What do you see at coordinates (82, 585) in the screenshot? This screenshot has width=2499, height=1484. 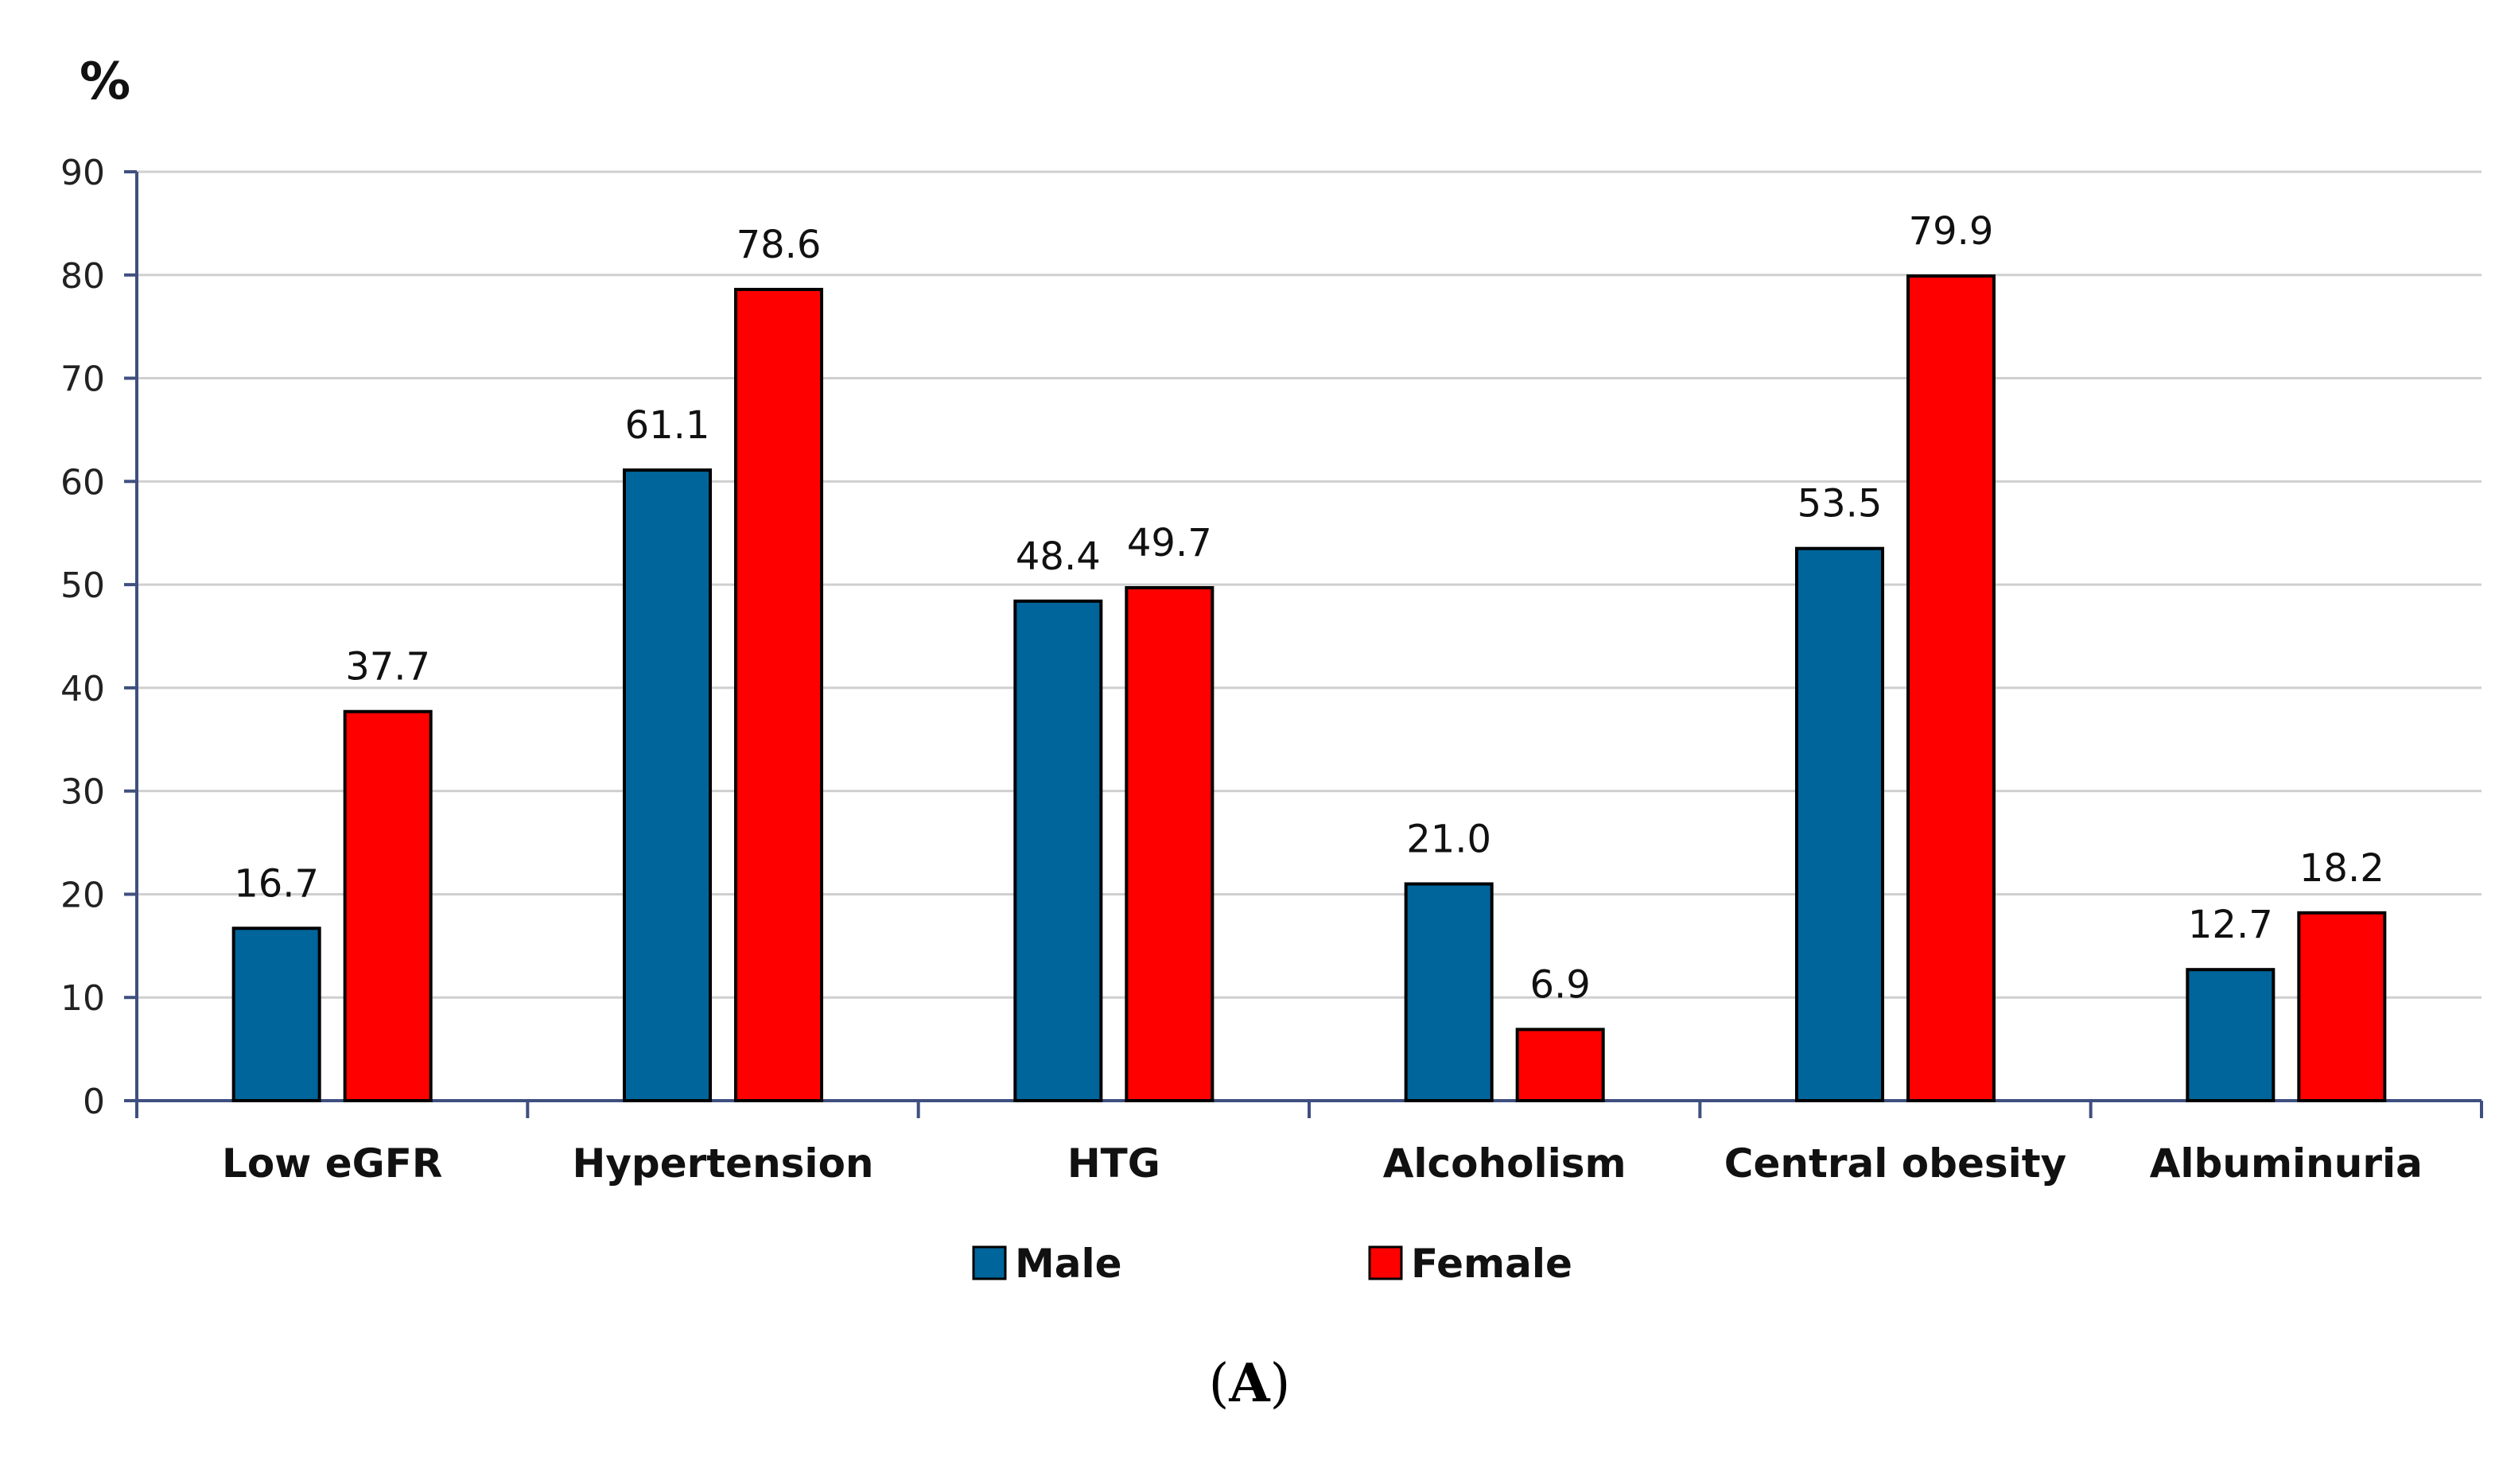 I see `y-tick-label: 50` at bounding box center [82, 585].